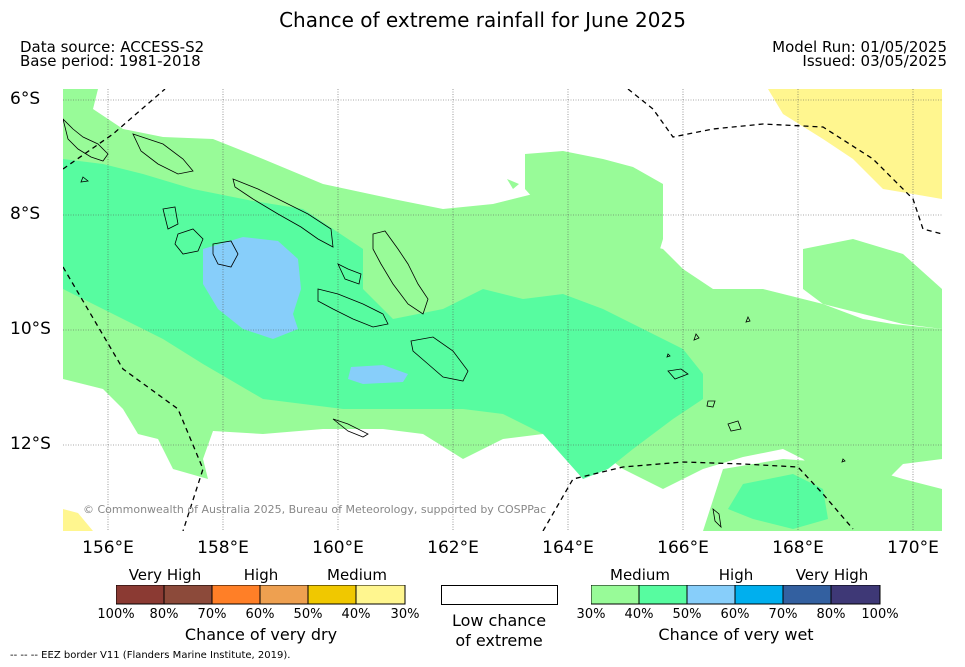 The height and width of the screenshot is (667, 965). Describe the element at coordinates (165, 575) in the screenshot. I see `dry-category-very-high: Very High` at that location.